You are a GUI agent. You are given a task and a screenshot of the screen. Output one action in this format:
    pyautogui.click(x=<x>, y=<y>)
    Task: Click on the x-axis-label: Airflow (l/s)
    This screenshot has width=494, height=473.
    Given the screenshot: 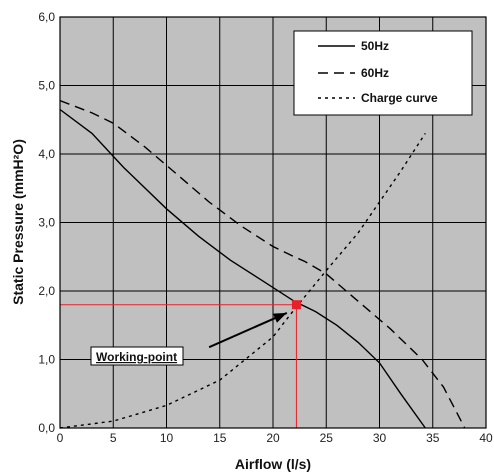 What is the action you would take?
    pyautogui.click(x=273, y=464)
    